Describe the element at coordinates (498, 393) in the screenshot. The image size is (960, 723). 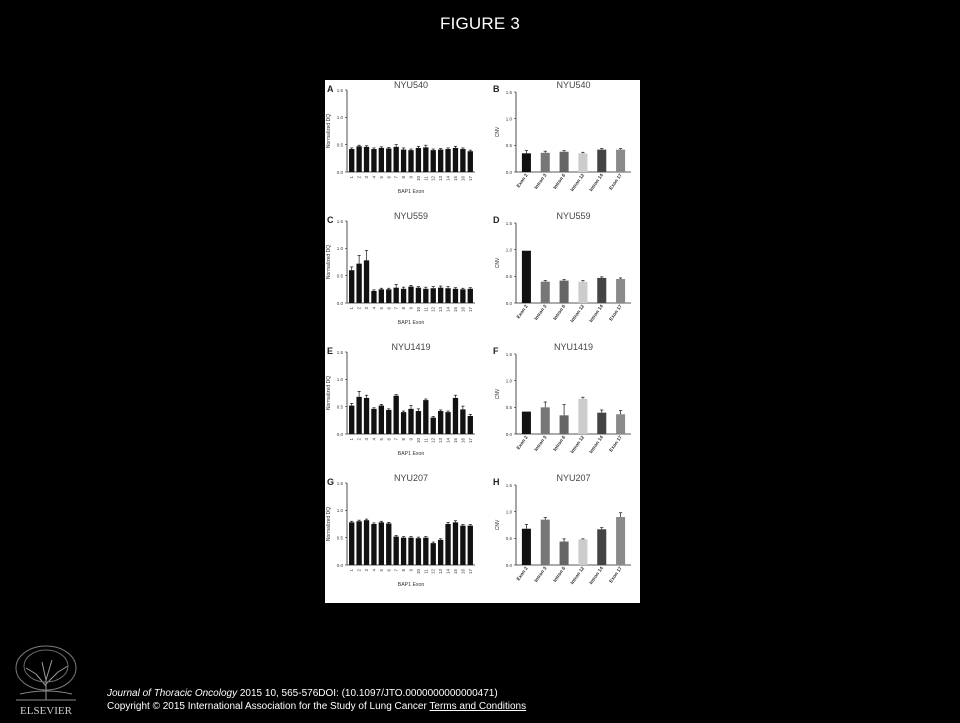
I see `y-axis-label: CNV` at that location.